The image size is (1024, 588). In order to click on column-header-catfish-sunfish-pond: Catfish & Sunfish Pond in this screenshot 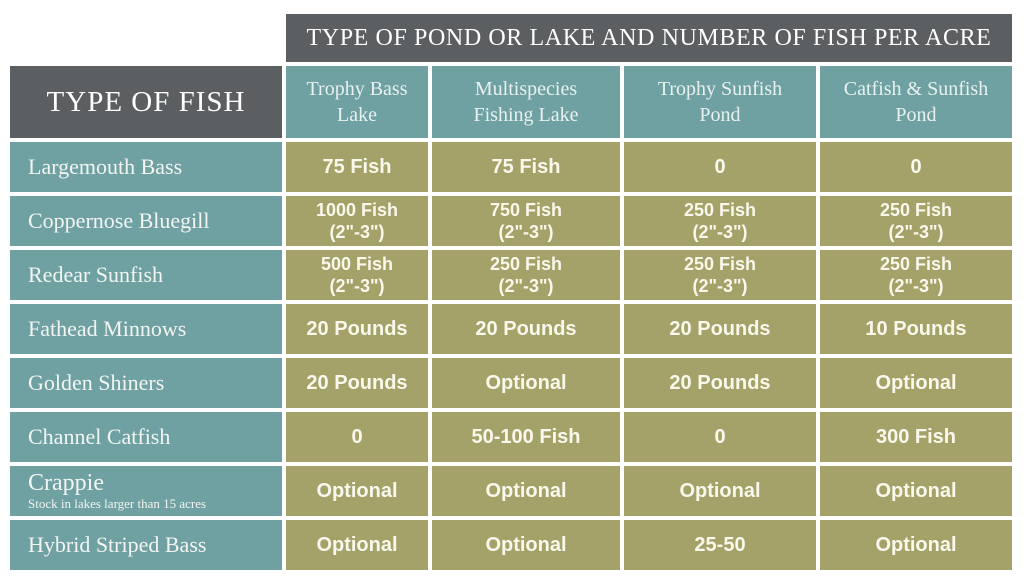, I will do `click(916, 102)`.